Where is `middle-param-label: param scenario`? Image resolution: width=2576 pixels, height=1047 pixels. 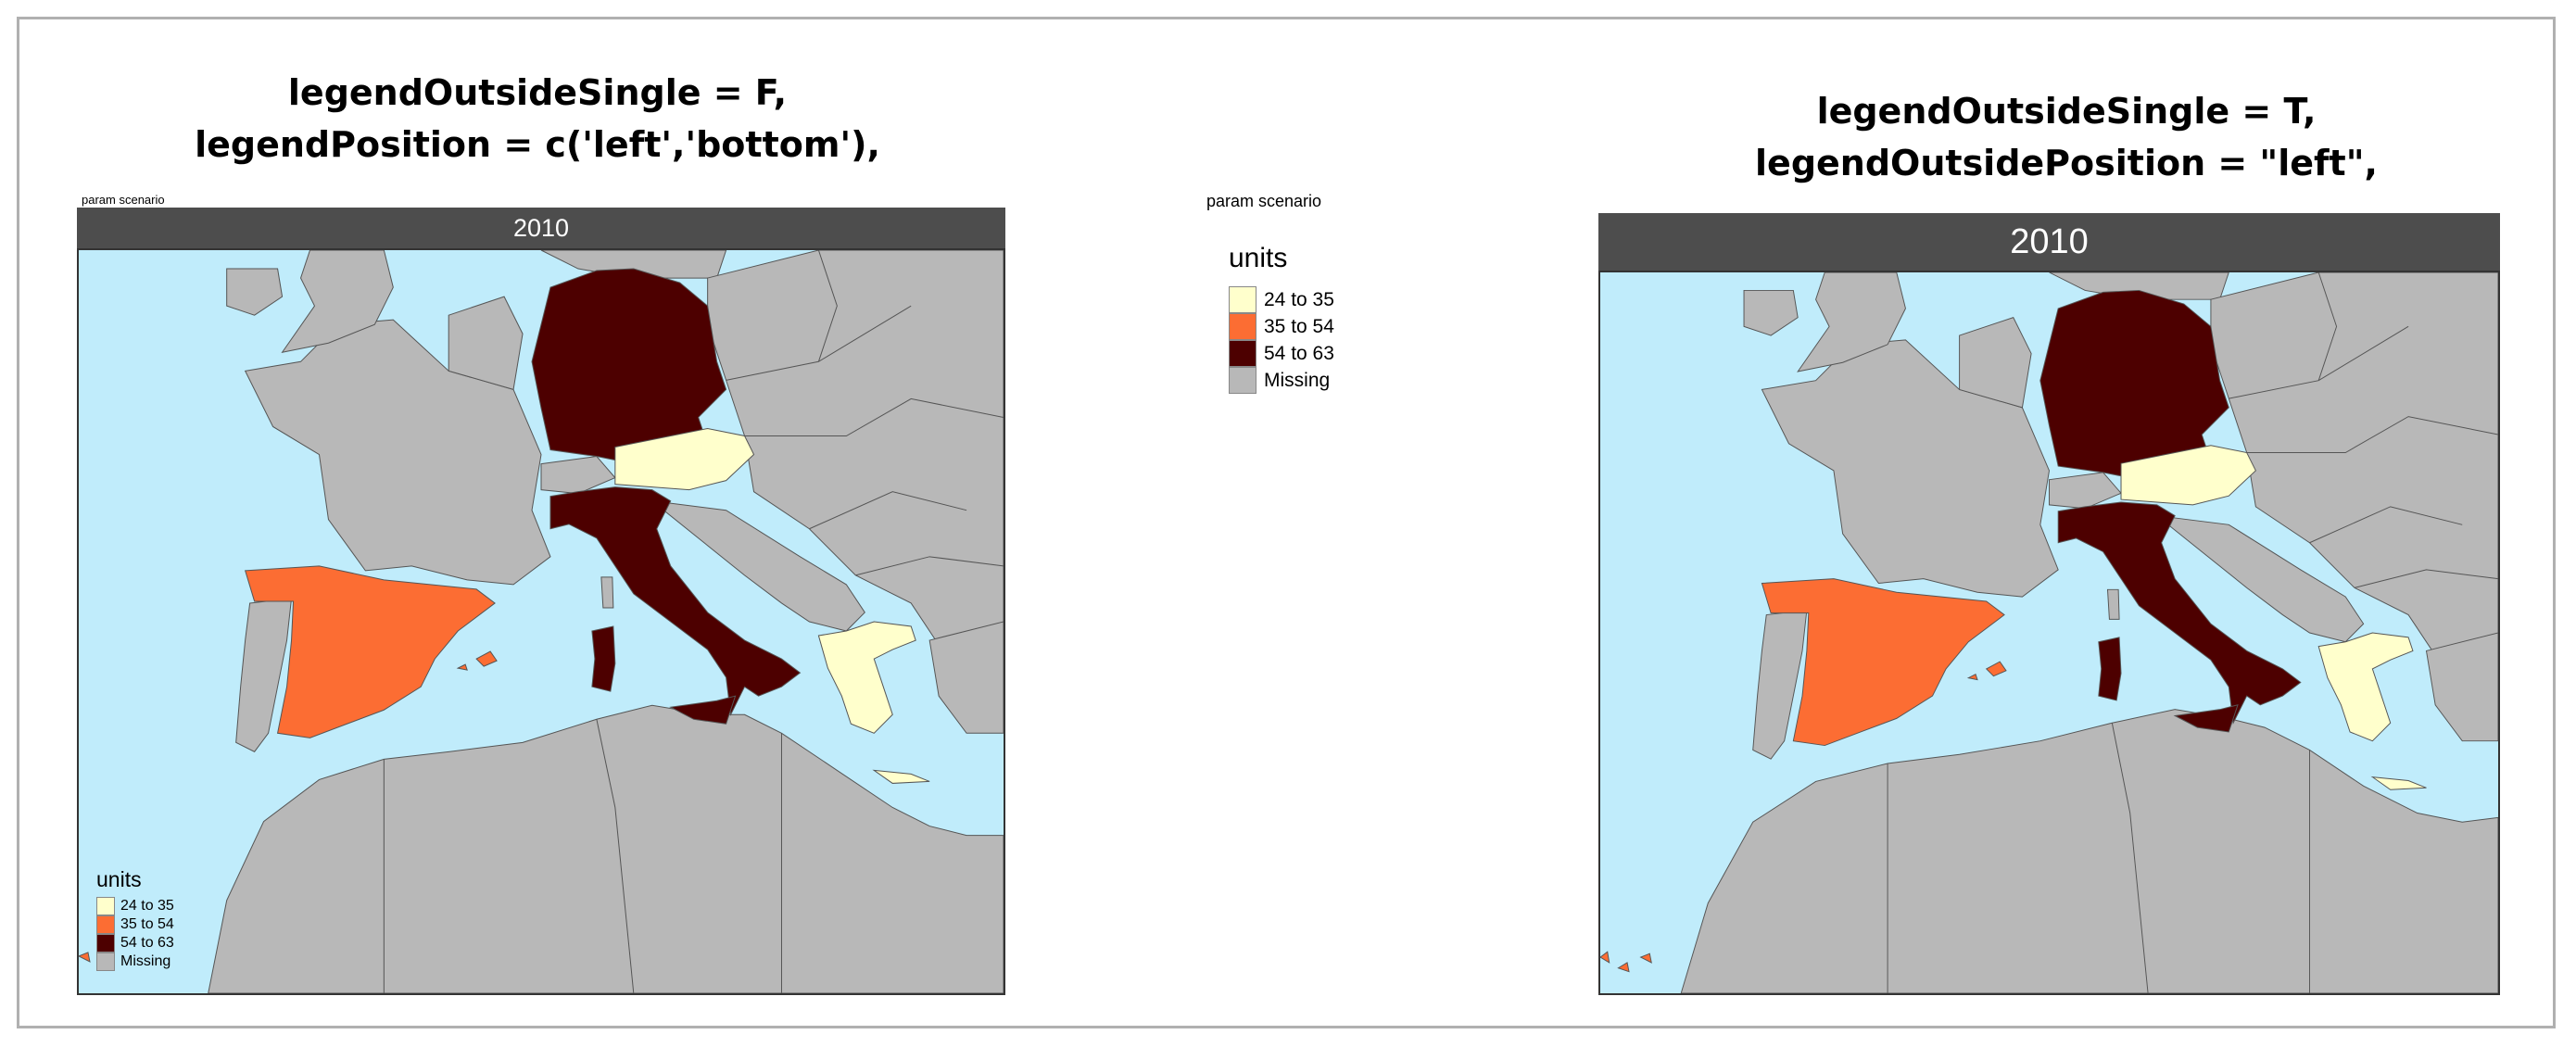 middle-param-label: param scenario is located at coordinates (1264, 201).